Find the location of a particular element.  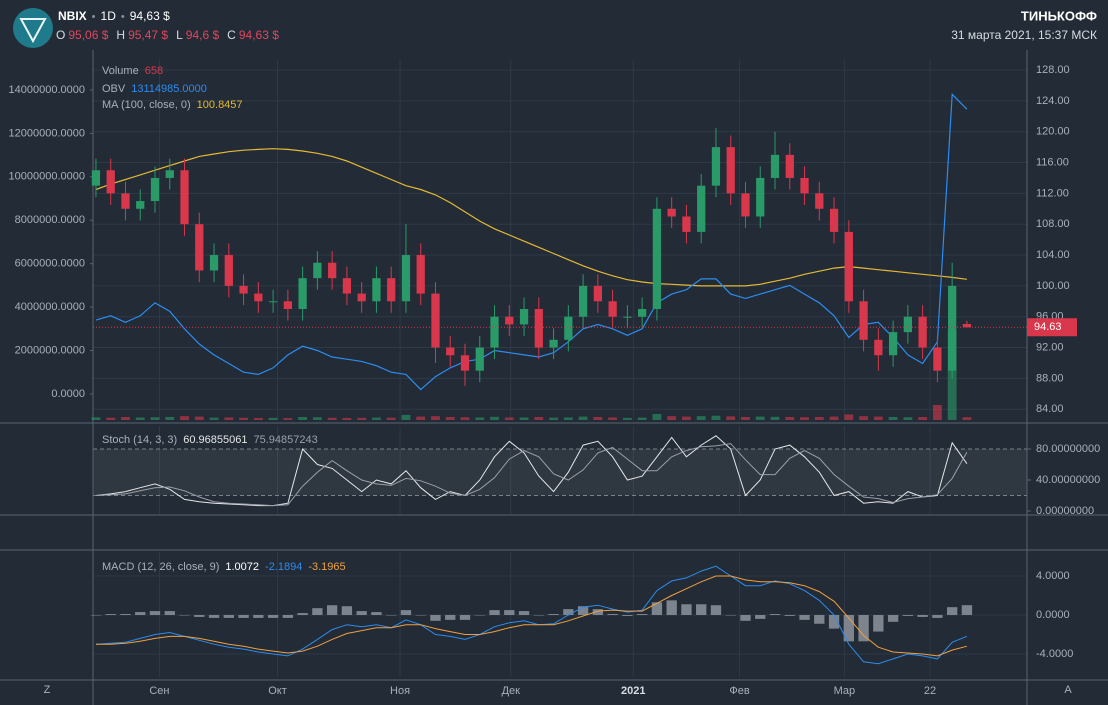

legend-item: -2.1894 is located at coordinates (283, 567).